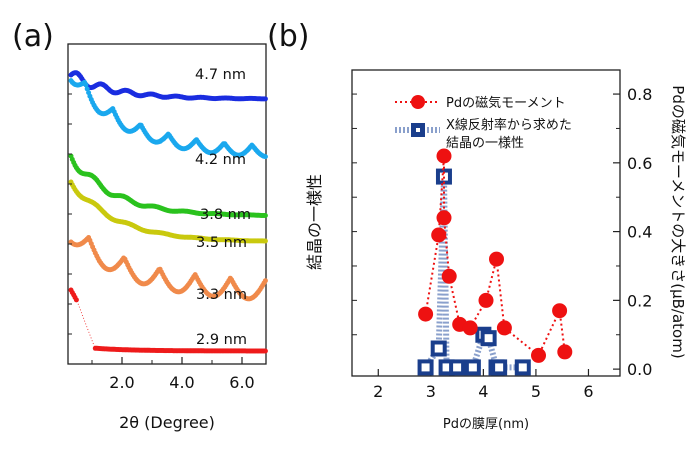 The width and height of the screenshot is (695, 449). Describe the element at coordinates (483, 391) in the screenshot. I see `panel-b-x-tick-label: 4` at that location.